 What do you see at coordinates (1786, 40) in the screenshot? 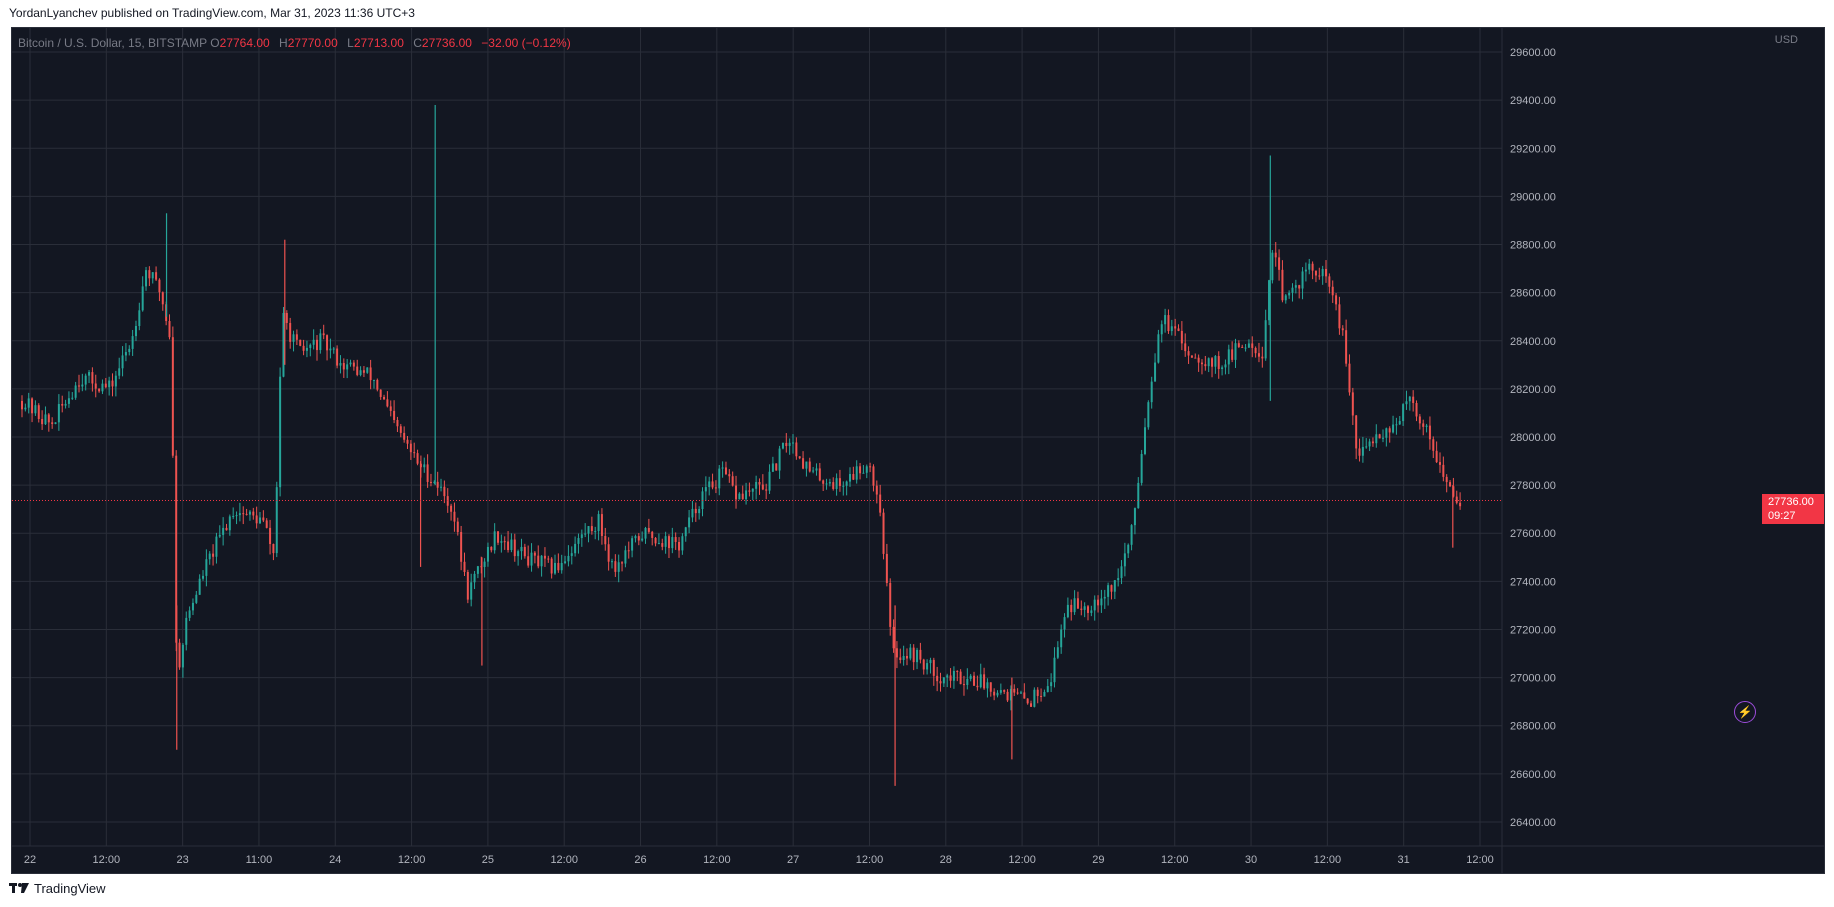
I see `currency-label: USD` at bounding box center [1786, 40].